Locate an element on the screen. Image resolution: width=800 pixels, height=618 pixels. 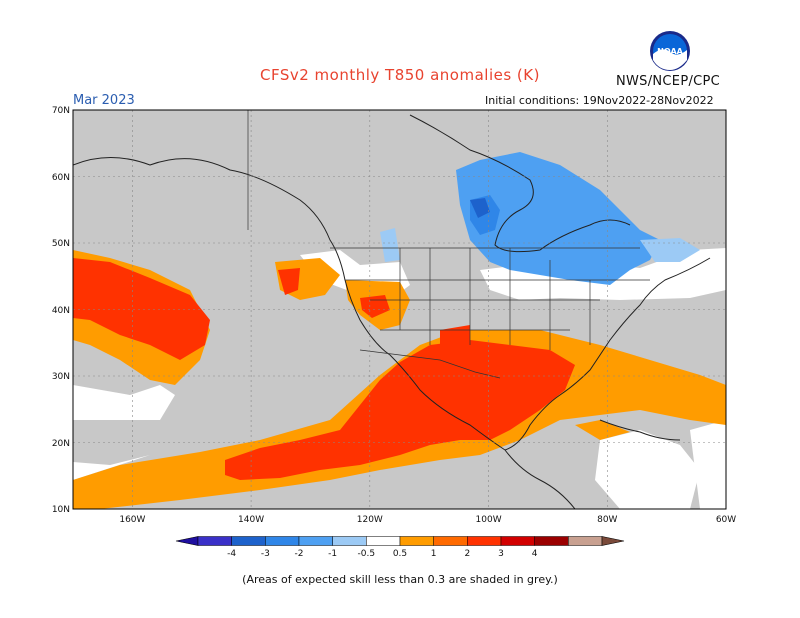
legend-arrow-right is located at coordinates (613, 541).